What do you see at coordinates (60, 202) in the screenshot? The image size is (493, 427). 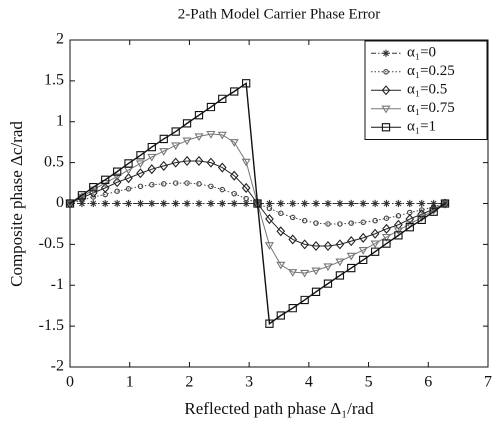 I see `y-tick-label: 0` at bounding box center [60, 202].